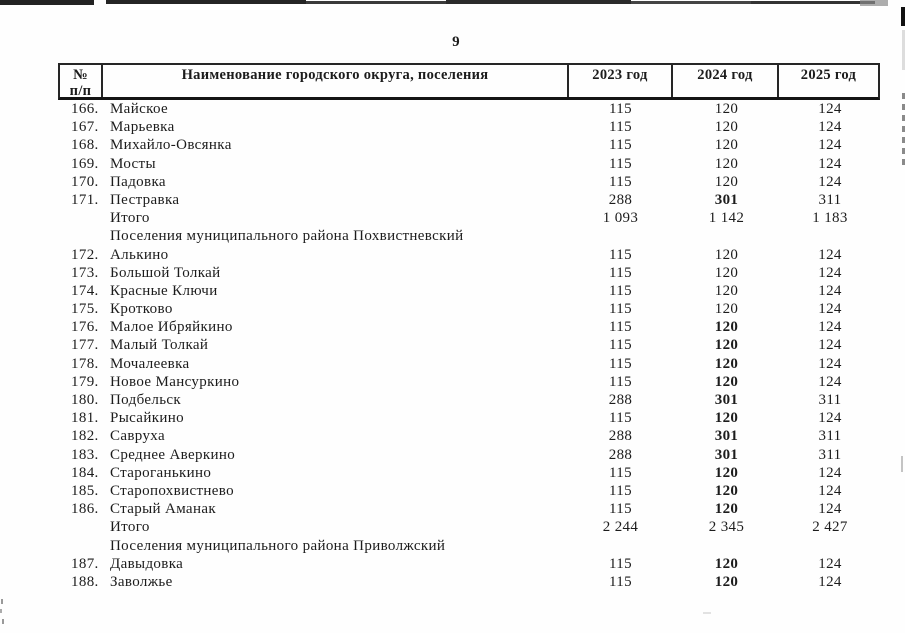  What do you see at coordinates (85, 400) in the screenshot?
I see `row-number: 180.` at bounding box center [85, 400].